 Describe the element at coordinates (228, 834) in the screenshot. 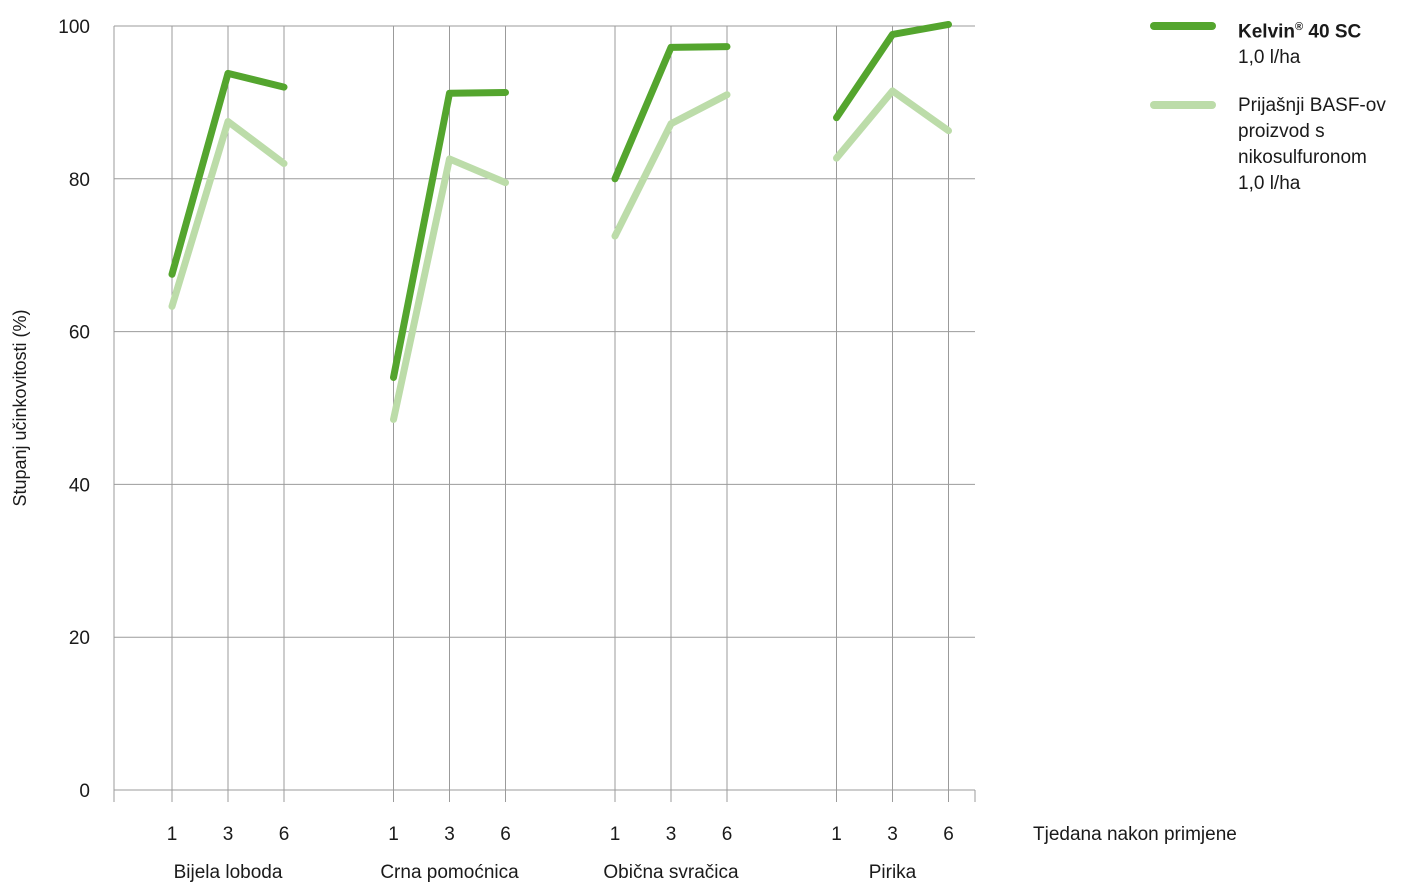

I see `x-tick-label-0-1: 3` at that location.